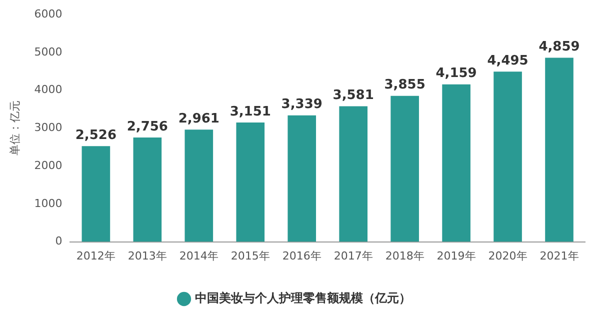  Describe the element at coordinates (48, 165) in the screenshot. I see `y-tick-label: 2000` at that location.